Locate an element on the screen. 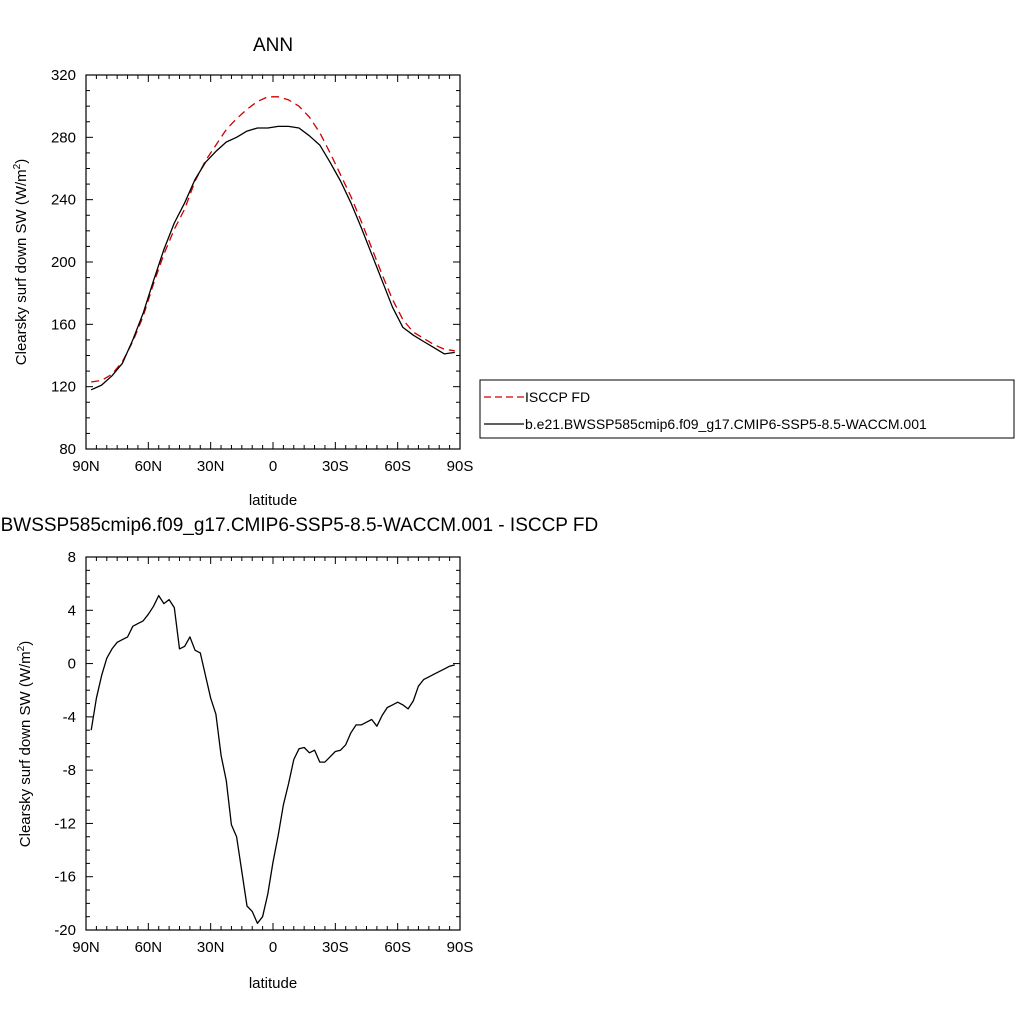 This screenshot has height=1024, width=1024. top-y-tick-label: 320 is located at coordinates (63, 75).